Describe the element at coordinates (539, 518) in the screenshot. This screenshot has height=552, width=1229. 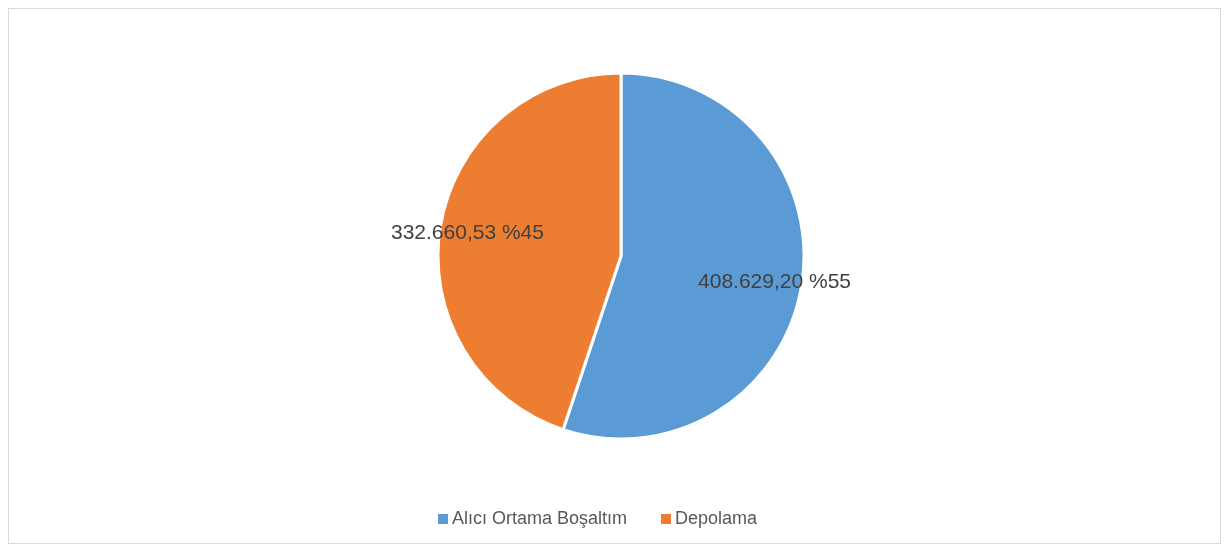
I see `legend-label: Alıcı Ortama Boşaltım` at that location.